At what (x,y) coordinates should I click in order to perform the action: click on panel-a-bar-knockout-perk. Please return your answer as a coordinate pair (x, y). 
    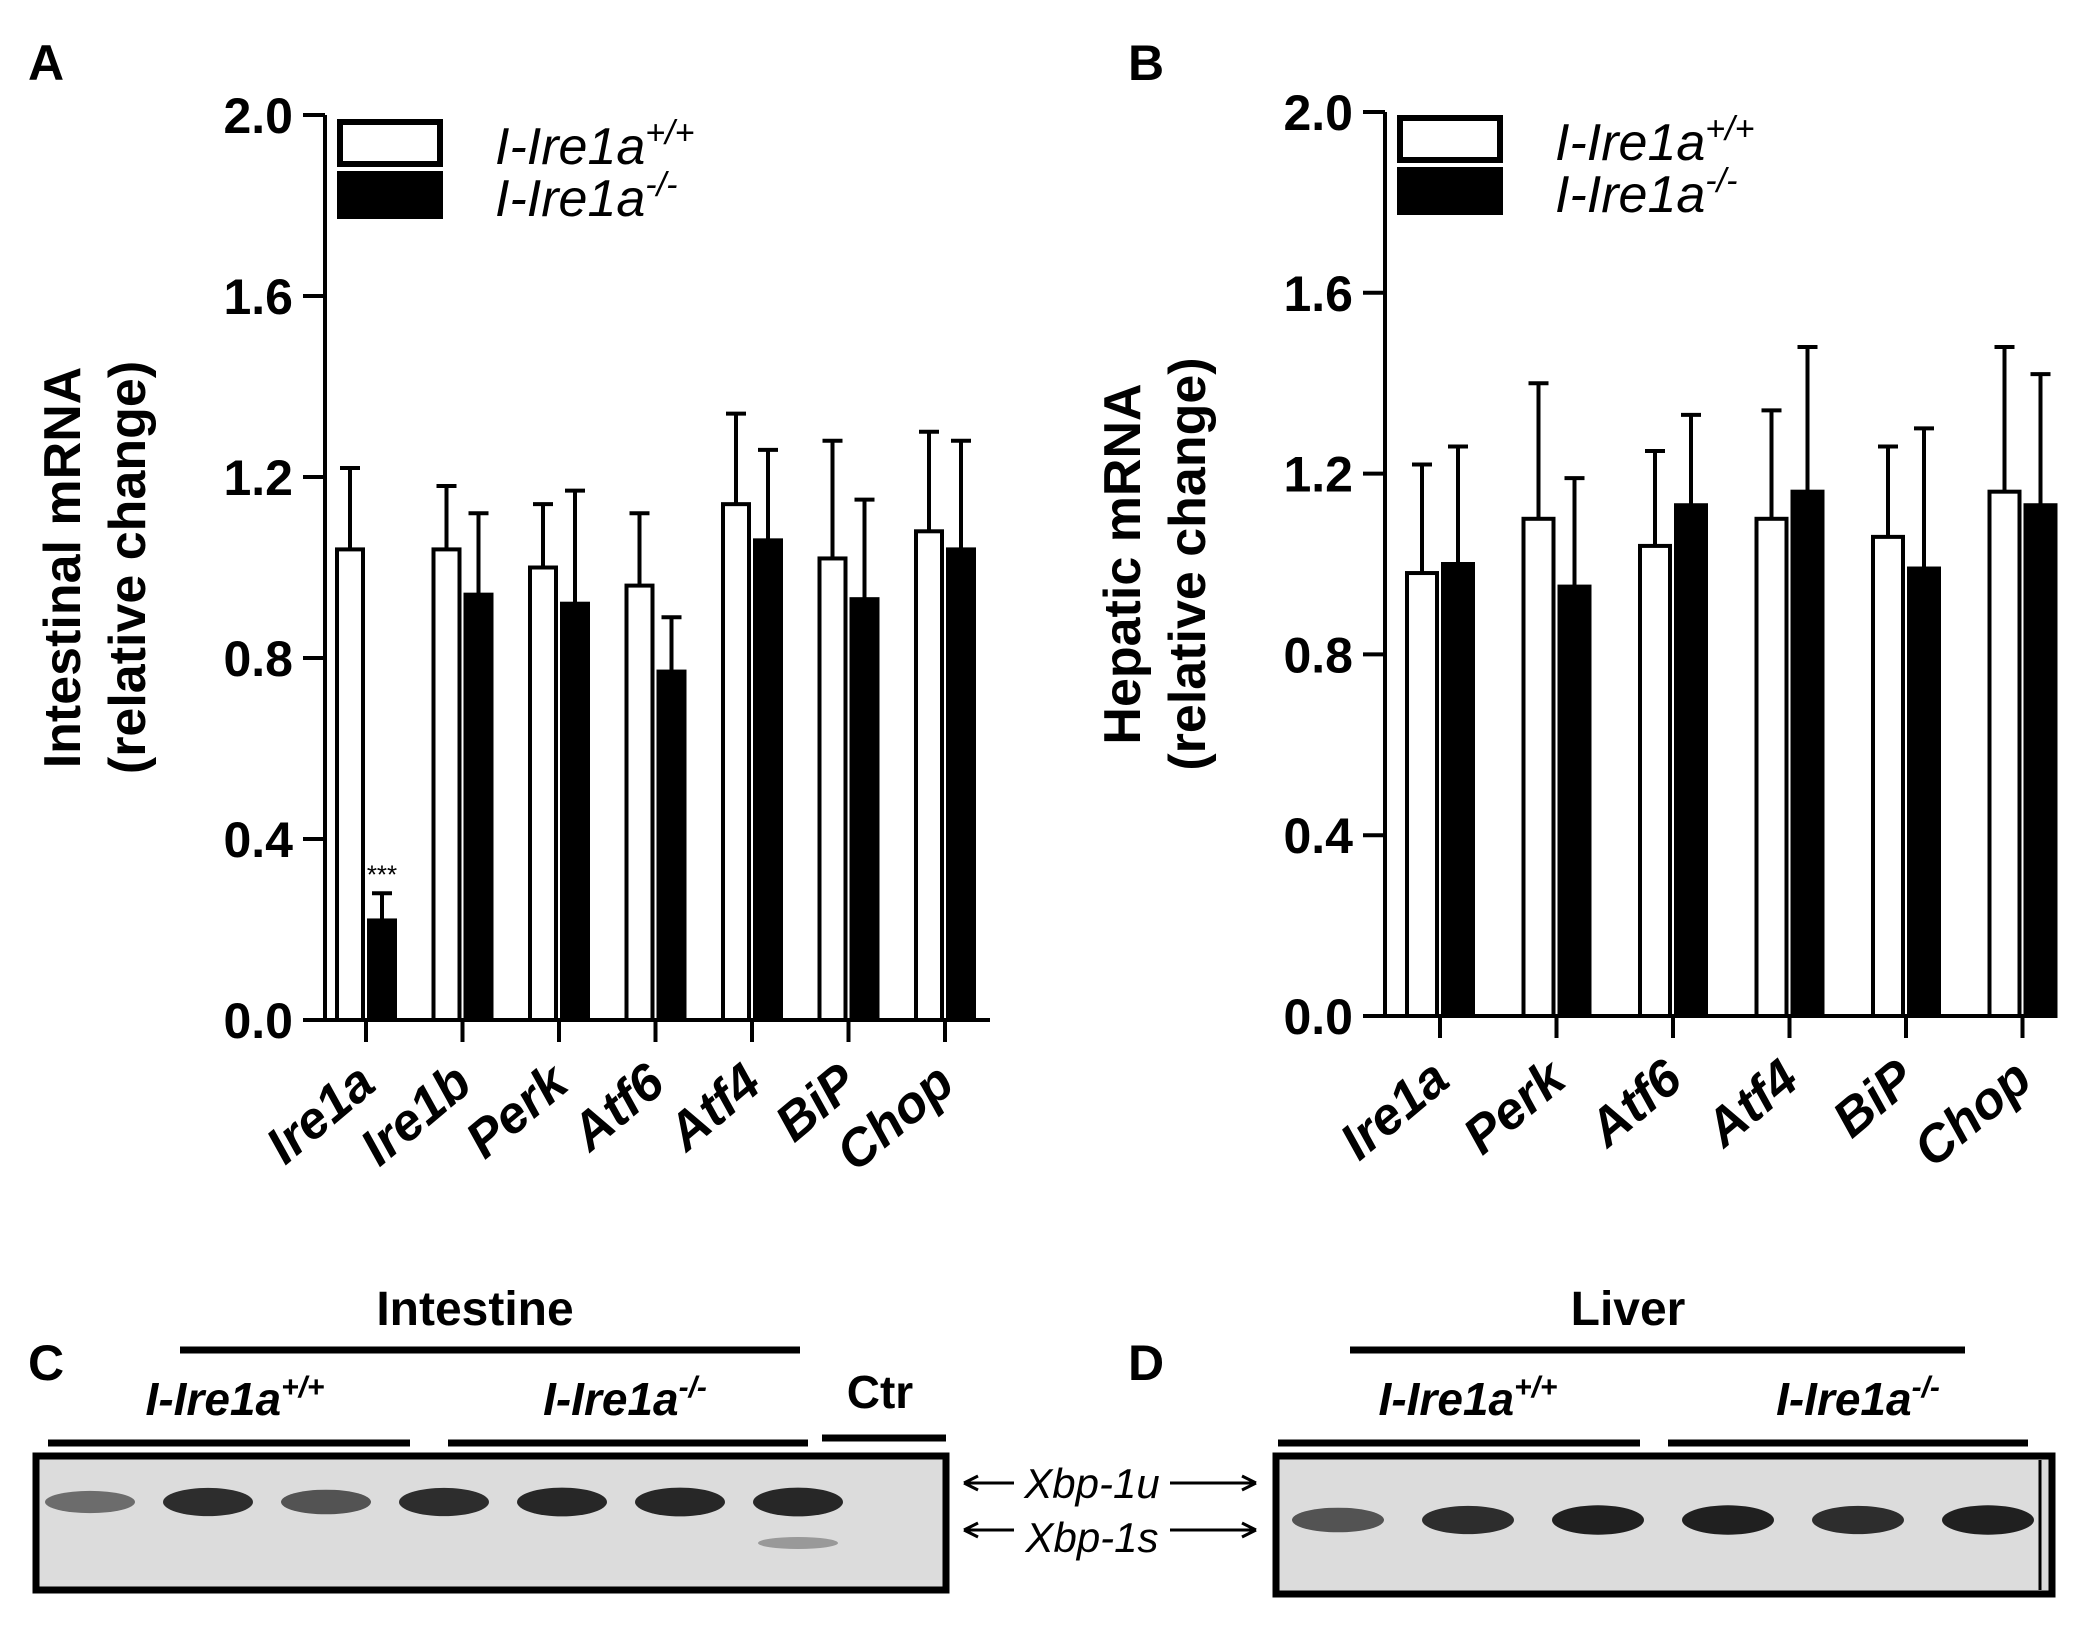
    Looking at the image, I should click on (575, 811).